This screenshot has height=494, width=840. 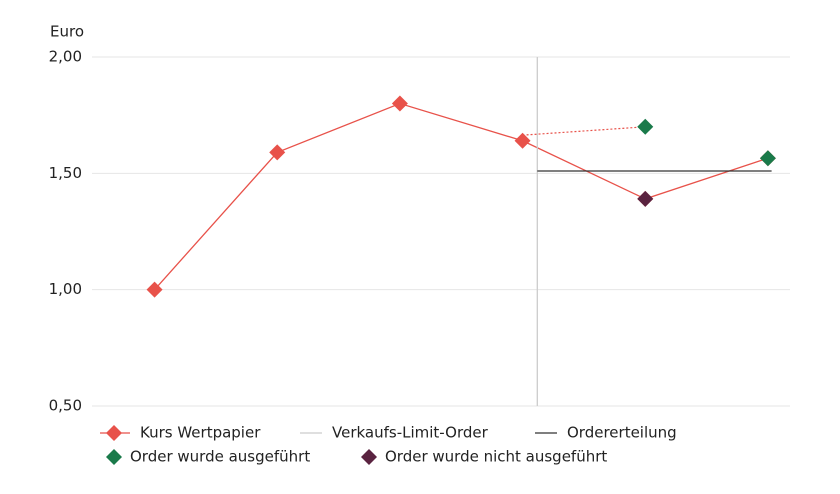 I want to click on y-tick-label: 1,00, so click(x=65, y=289).